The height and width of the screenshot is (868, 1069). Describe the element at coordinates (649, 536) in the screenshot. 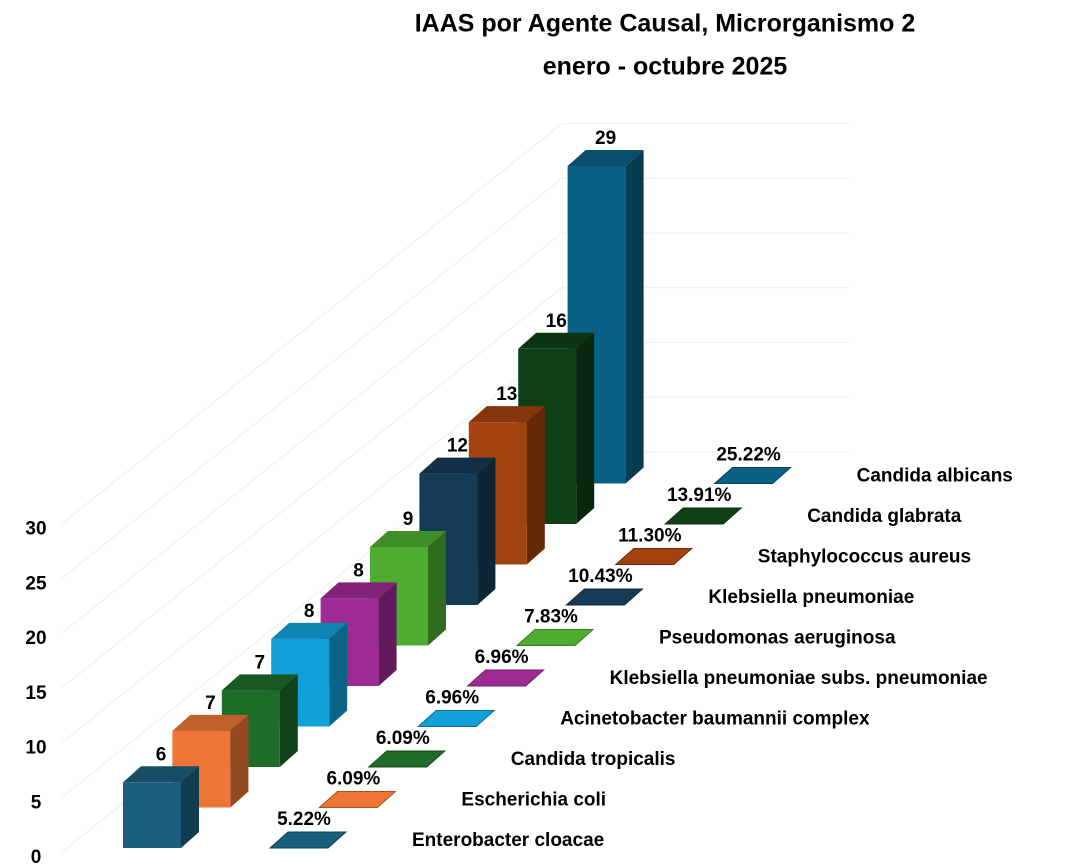

I see `share-label: 11.30%` at that location.